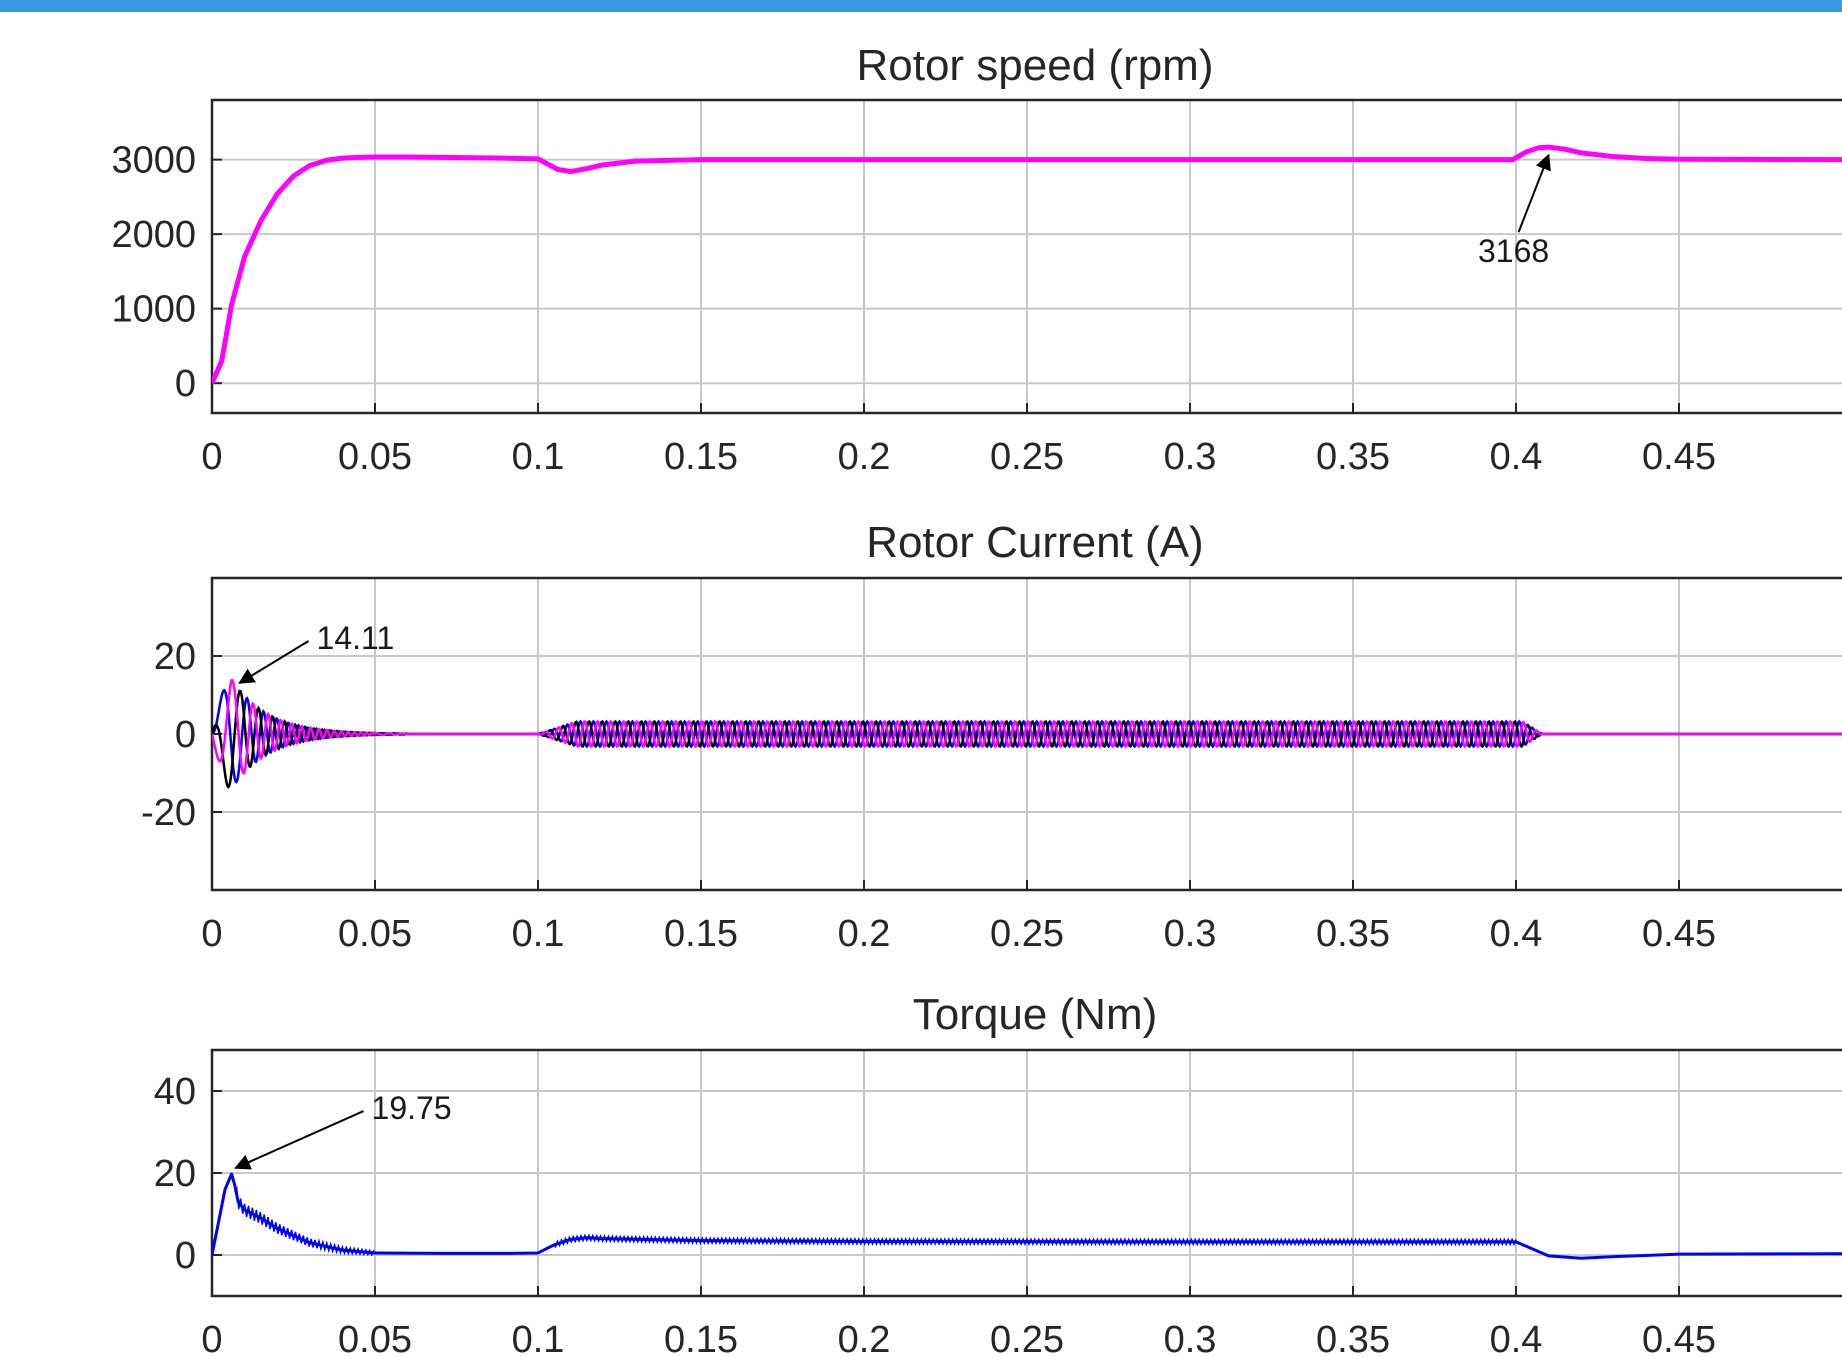 This screenshot has width=1842, height=1357. I want to click on y-tick-label: -20, so click(168, 813).